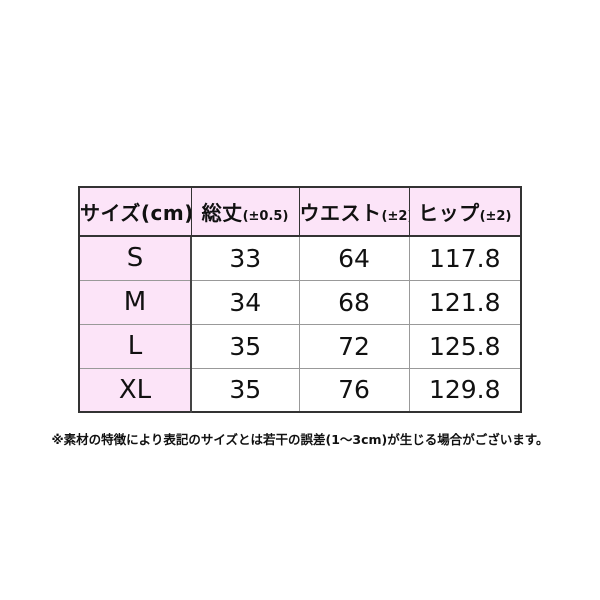 The width and height of the screenshot is (600, 600). What do you see at coordinates (245, 302) in the screenshot?
I see `value-cell: 34` at bounding box center [245, 302].